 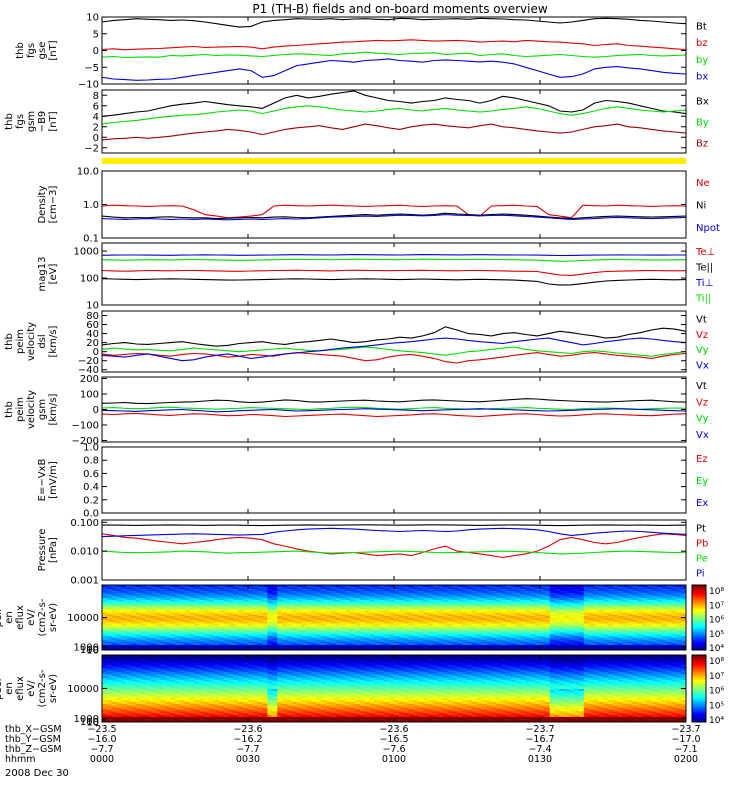 I want to click on y-axis-label-line: −B9, so click(x=42, y=122).